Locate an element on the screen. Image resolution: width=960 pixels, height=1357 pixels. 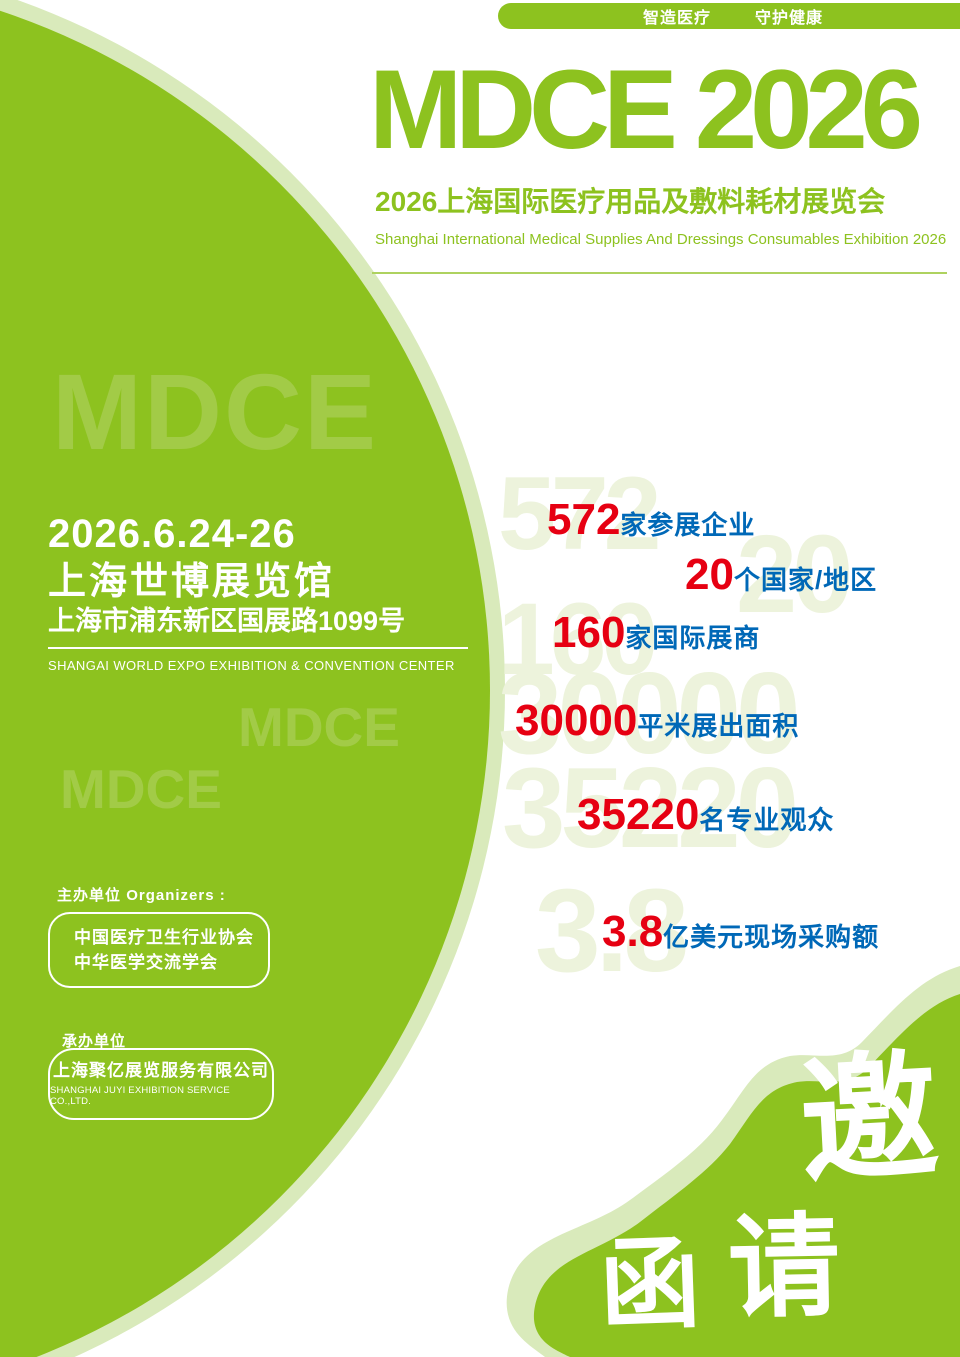
ribbon-slogan-1: 智造医疗 is located at coordinates (677, 18).